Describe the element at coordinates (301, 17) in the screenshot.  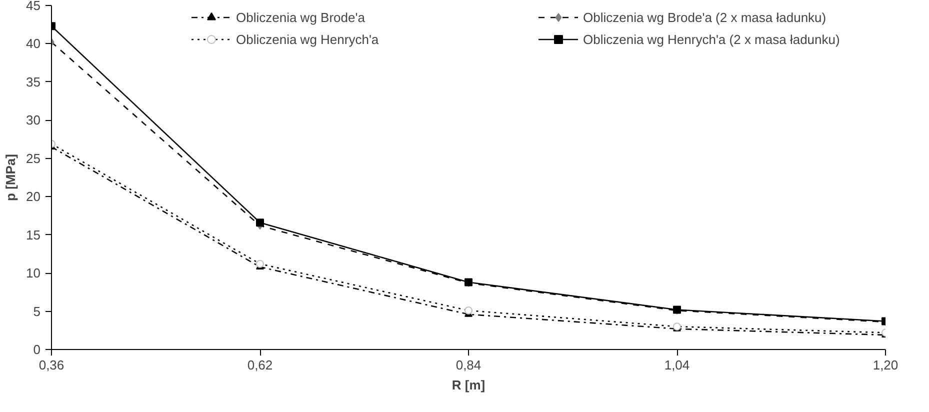
I see `legend-label: Obliczenia wg Brode'a` at that location.